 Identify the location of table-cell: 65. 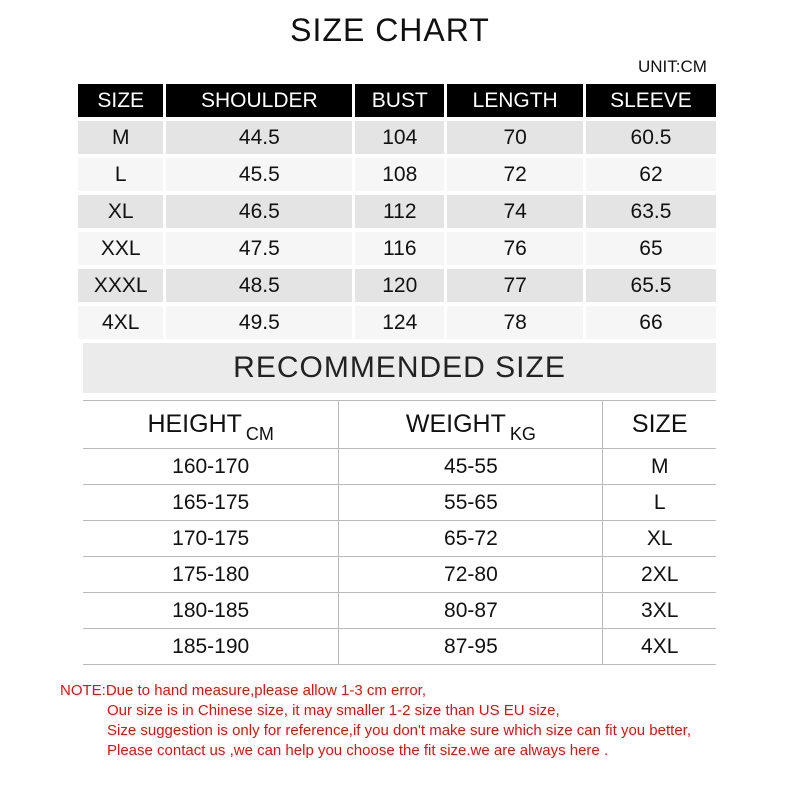
(650, 248).